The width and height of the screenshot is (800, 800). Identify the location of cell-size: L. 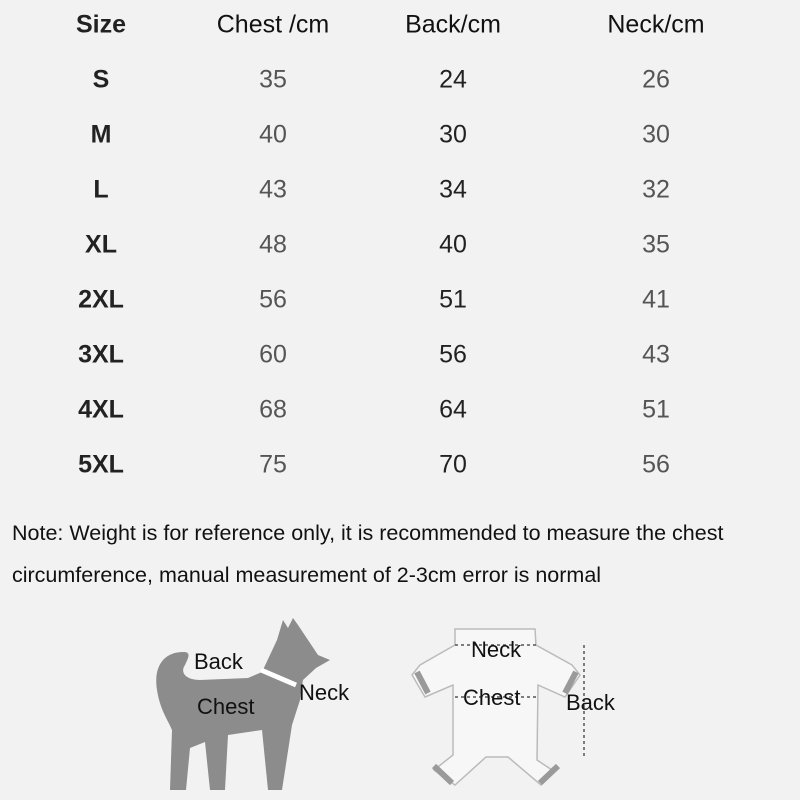
(101, 189).